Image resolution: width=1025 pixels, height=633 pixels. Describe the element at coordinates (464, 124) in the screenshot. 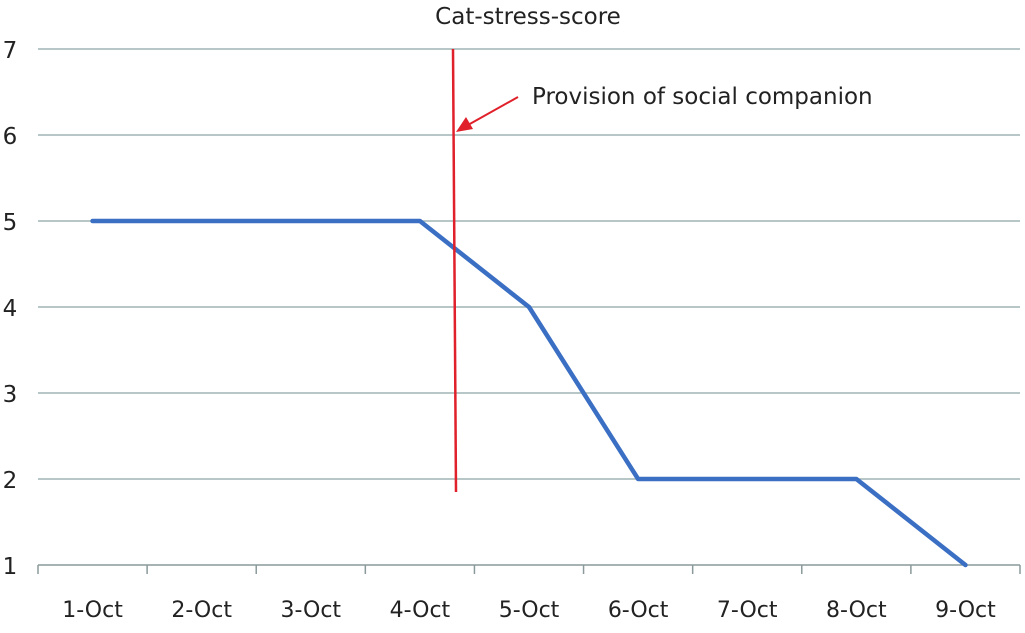

I see `annotation-arrowhead` at that location.